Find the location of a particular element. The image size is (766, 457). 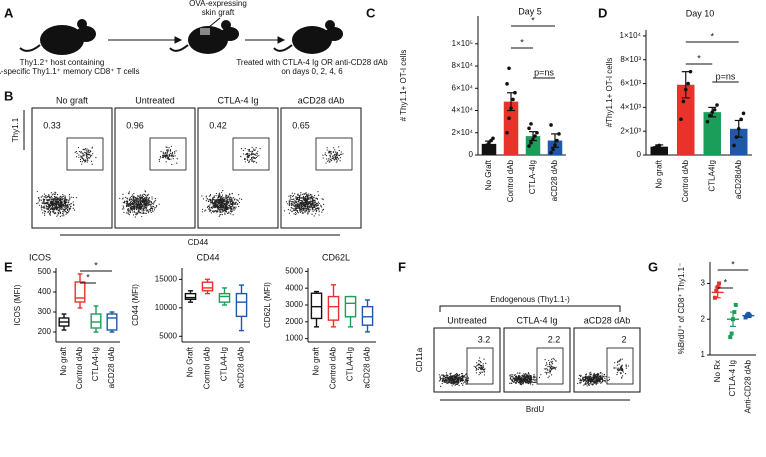

box is located at coordinates (224, 297).